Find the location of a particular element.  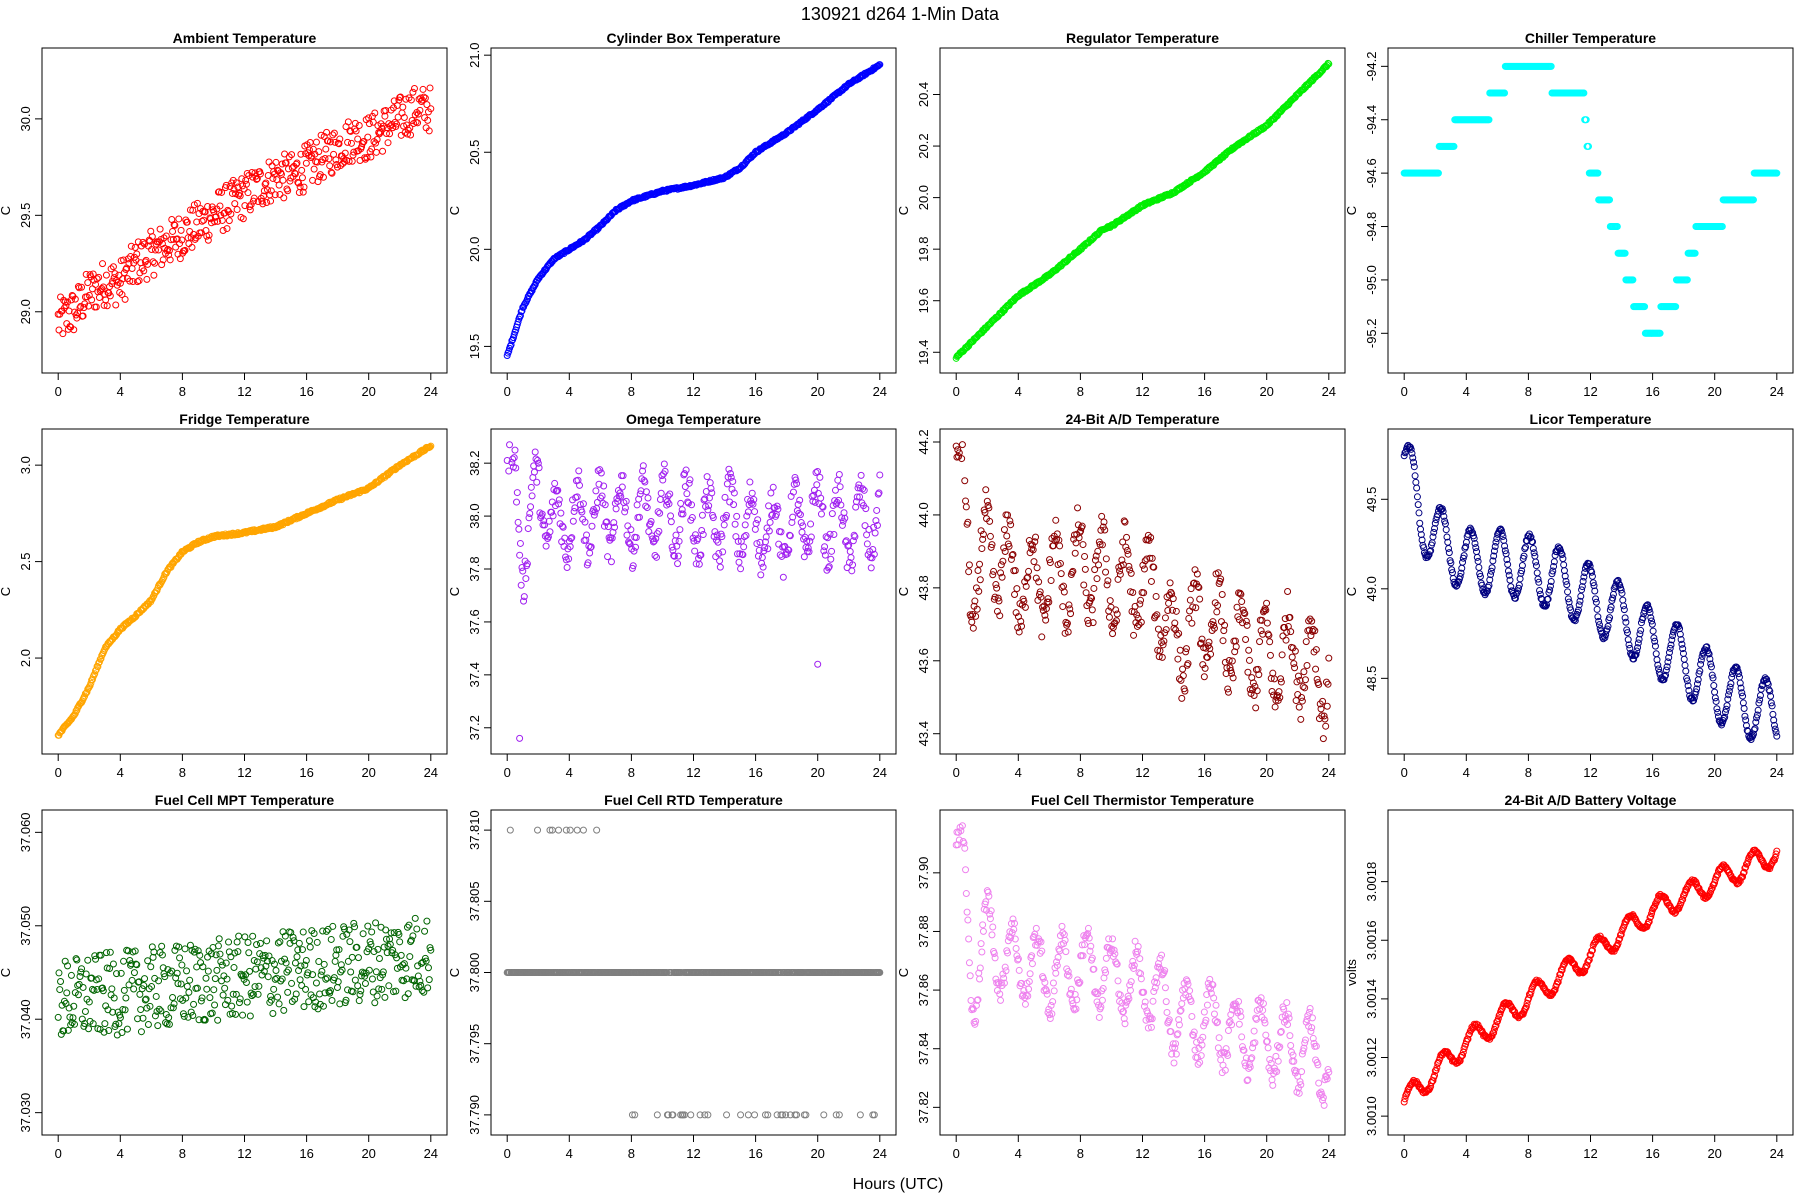

panel-title: Omega Temperature is located at coordinates (693, 419).